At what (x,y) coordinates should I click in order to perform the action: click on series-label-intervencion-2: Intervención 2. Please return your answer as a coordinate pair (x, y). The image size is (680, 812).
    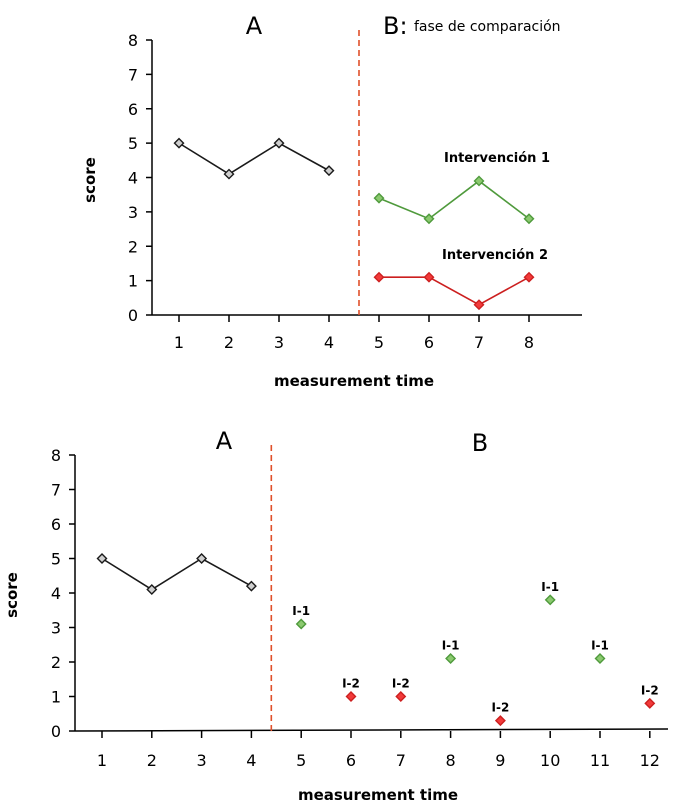
    Looking at the image, I should click on (495, 255).